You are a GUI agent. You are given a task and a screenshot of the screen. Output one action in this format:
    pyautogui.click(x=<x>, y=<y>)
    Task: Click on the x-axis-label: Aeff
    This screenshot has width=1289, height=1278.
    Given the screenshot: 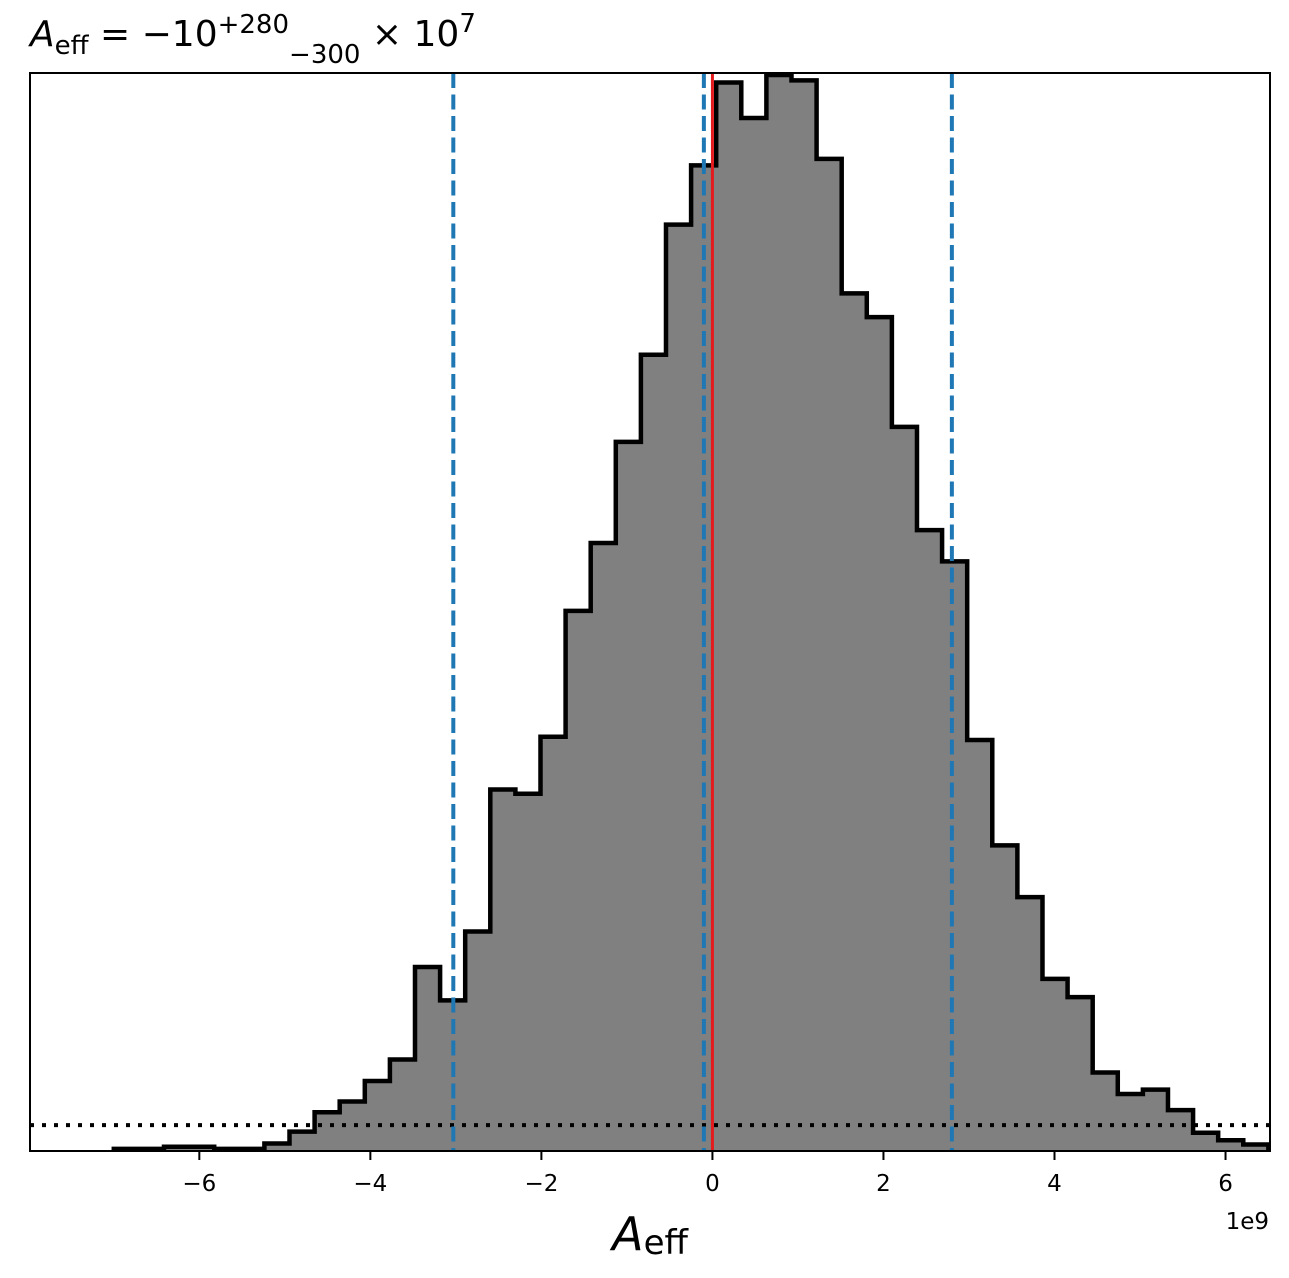 What is the action you would take?
    pyautogui.click(x=649, y=1235)
    